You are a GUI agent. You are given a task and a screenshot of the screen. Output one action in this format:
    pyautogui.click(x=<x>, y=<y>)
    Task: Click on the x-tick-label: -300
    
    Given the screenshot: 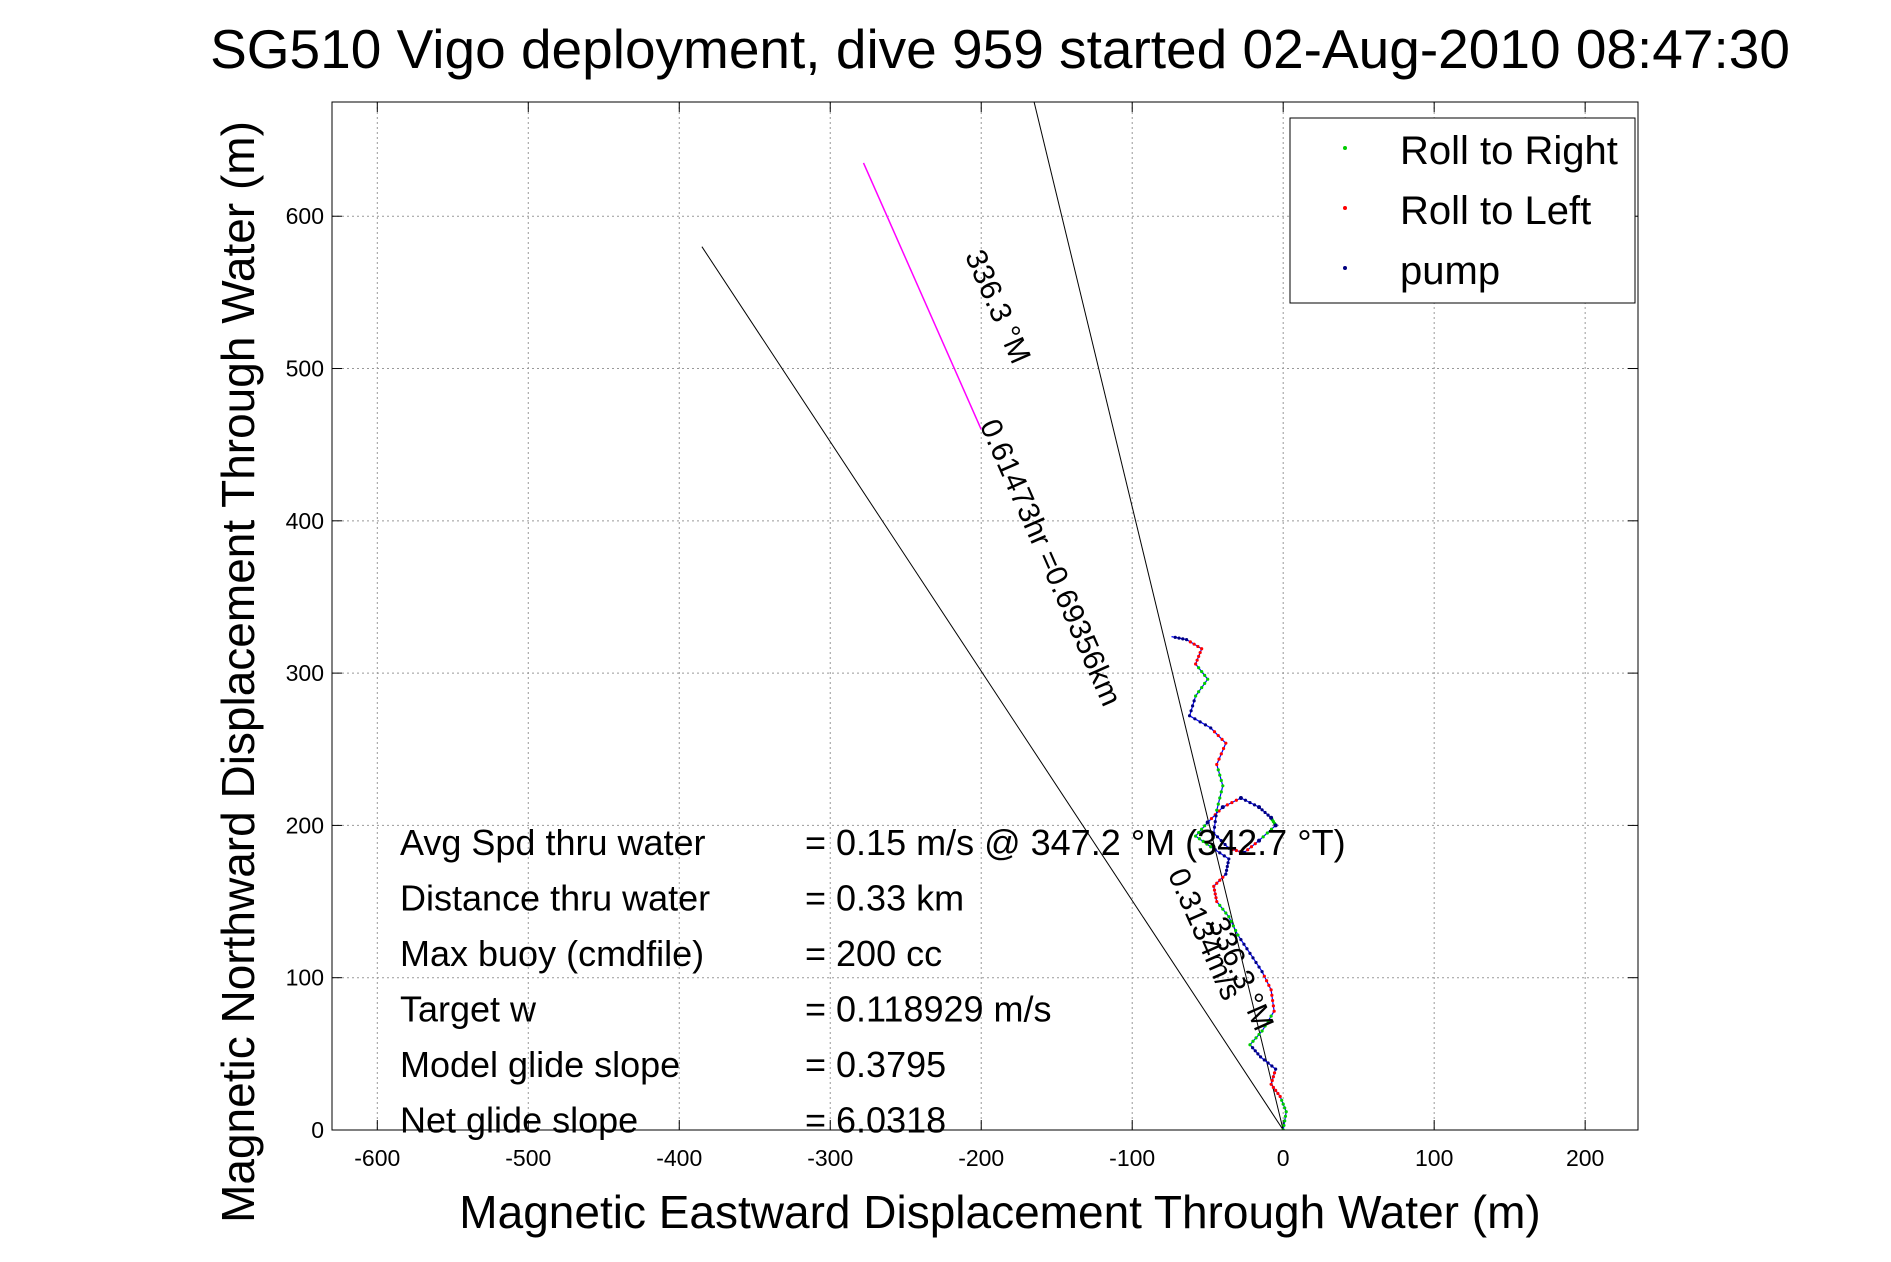 What is the action you would take?
    pyautogui.click(x=830, y=1158)
    